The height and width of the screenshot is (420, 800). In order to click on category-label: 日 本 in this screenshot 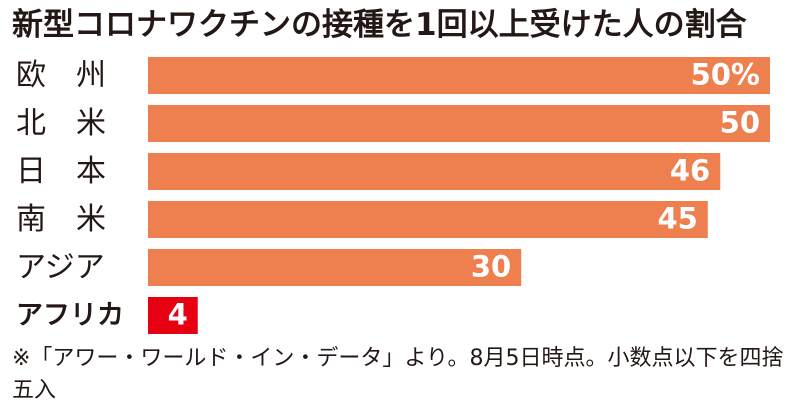, I will do `click(61, 171)`.